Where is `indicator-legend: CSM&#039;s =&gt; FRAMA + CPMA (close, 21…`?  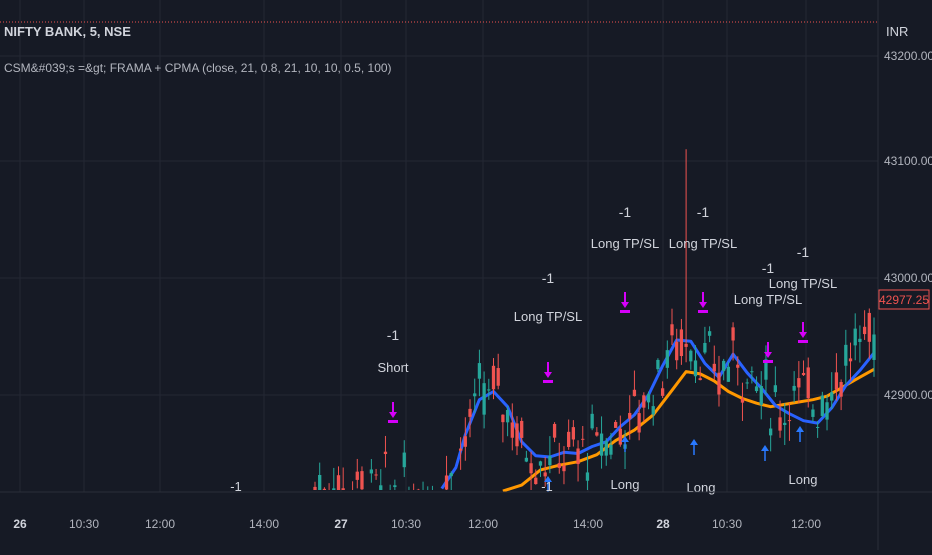
indicator-legend: CSM&#039;s =&gt; FRAMA + CPMA (close, 21… is located at coordinates (198, 68).